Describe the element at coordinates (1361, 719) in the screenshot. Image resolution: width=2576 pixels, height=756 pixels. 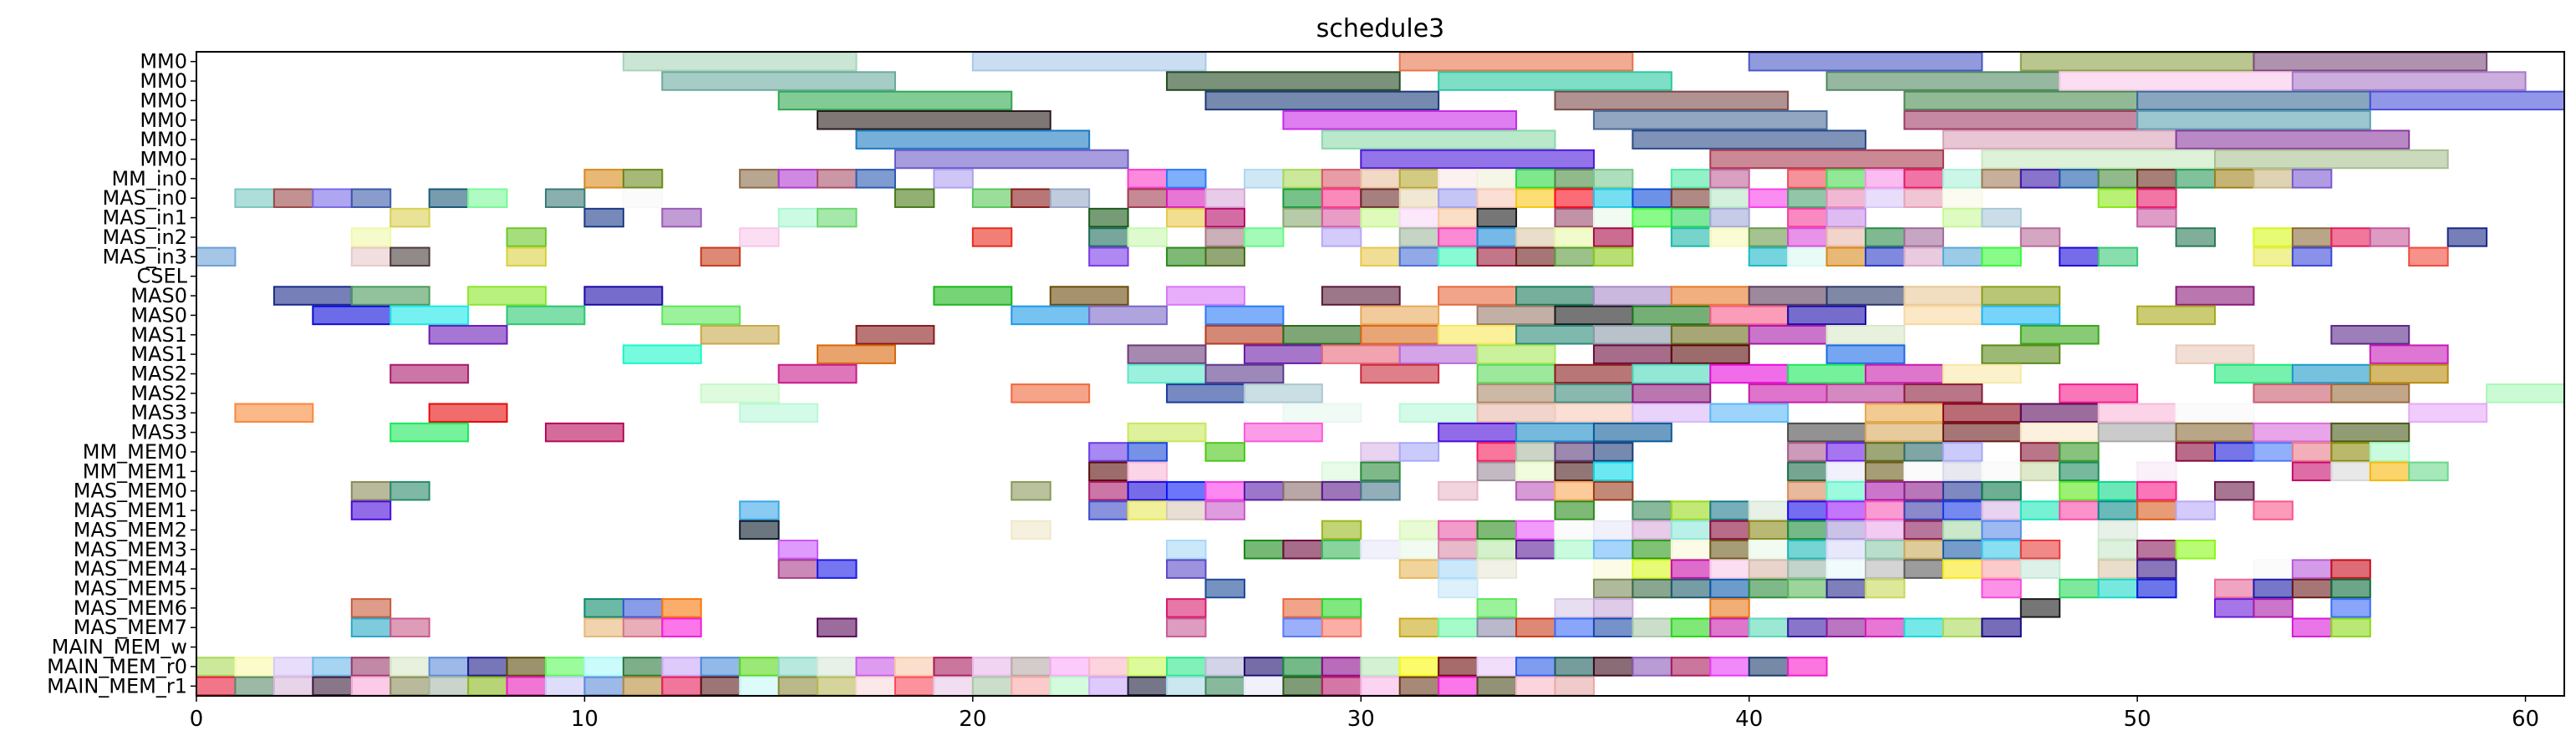
I see `x-tick-label: 30` at that location.